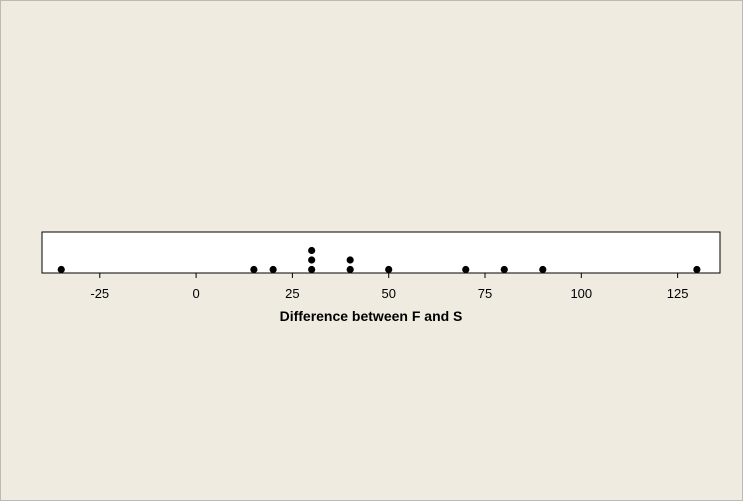 This screenshot has height=501, width=743. I want to click on x-tick-label: 25, so click(292, 293).